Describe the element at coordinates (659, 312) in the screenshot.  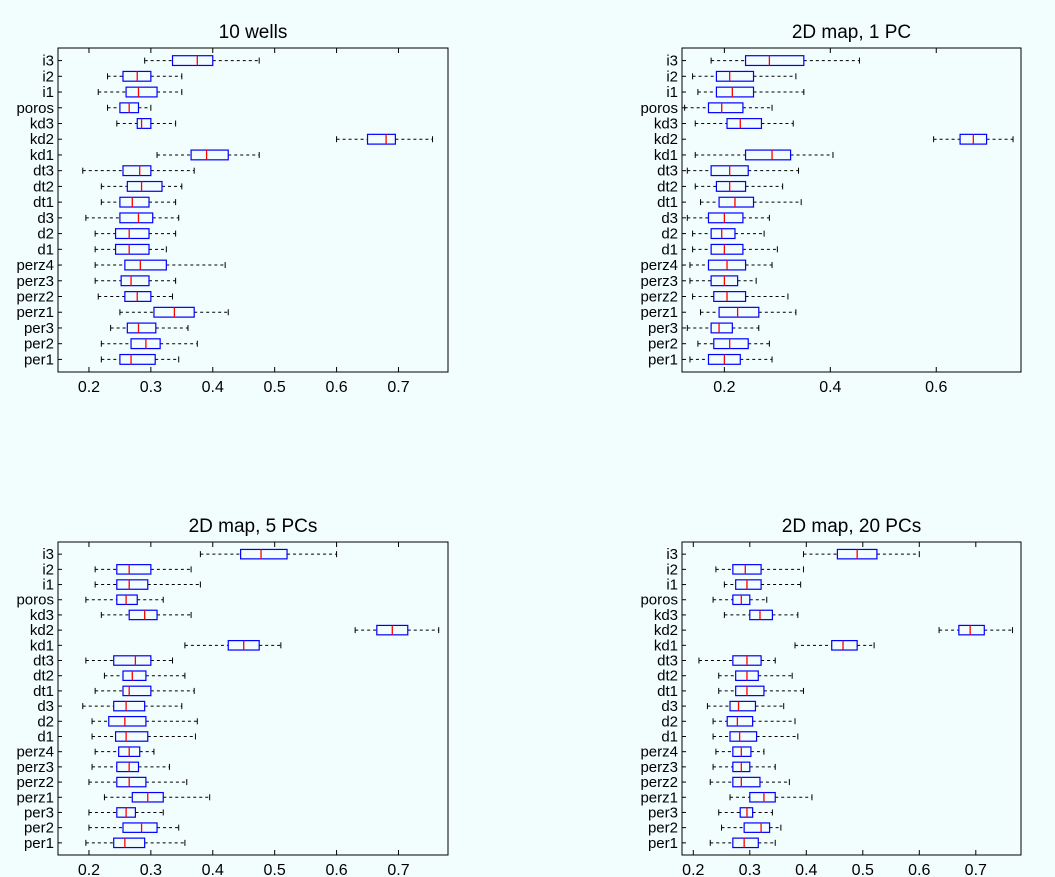
I see `y-tick-label: perz1` at that location.